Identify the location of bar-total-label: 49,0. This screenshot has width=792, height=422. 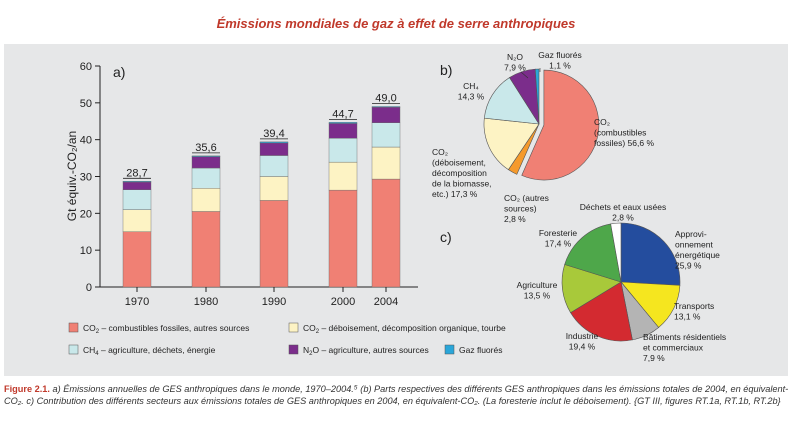
(385, 99).